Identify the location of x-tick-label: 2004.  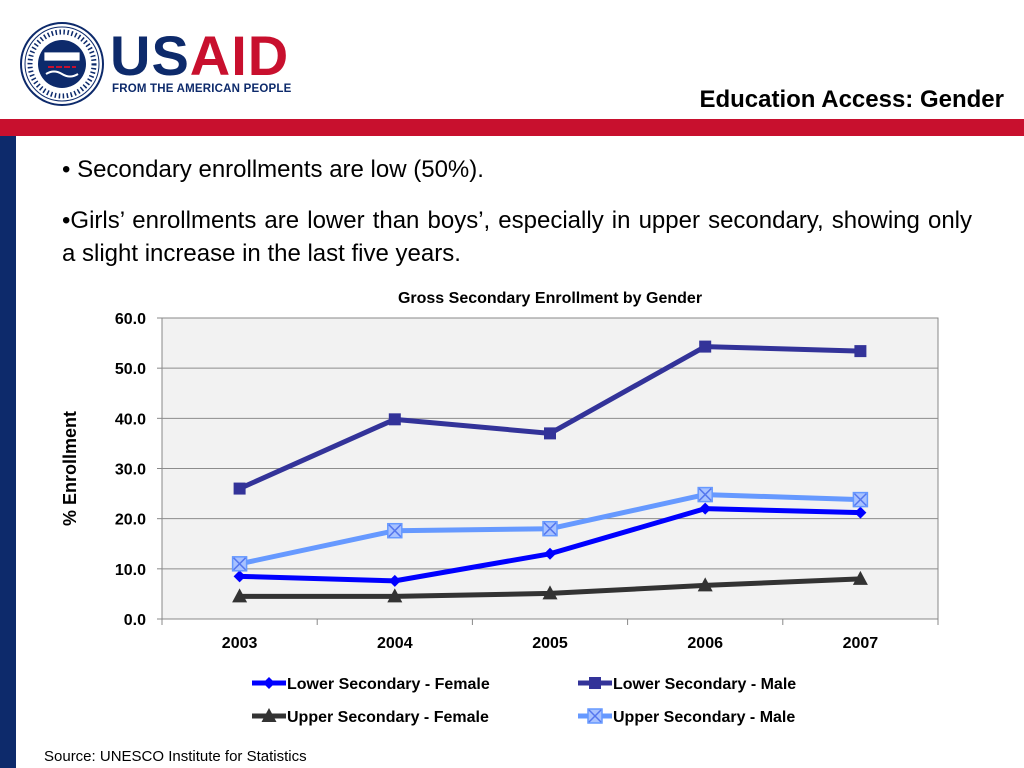
(395, 643).